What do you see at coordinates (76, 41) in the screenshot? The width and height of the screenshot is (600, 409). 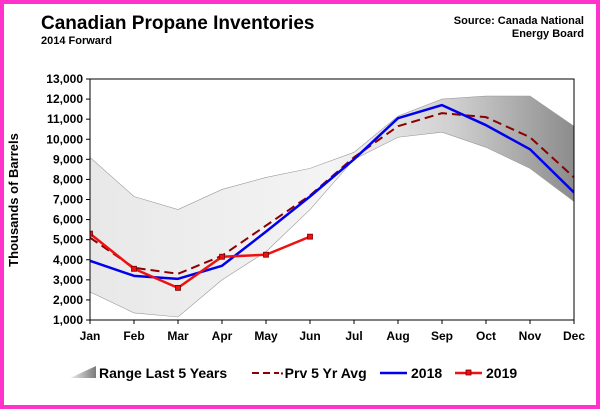 I see `chart-subtitle: 2014 Forward` at bounding box center [76, 41].